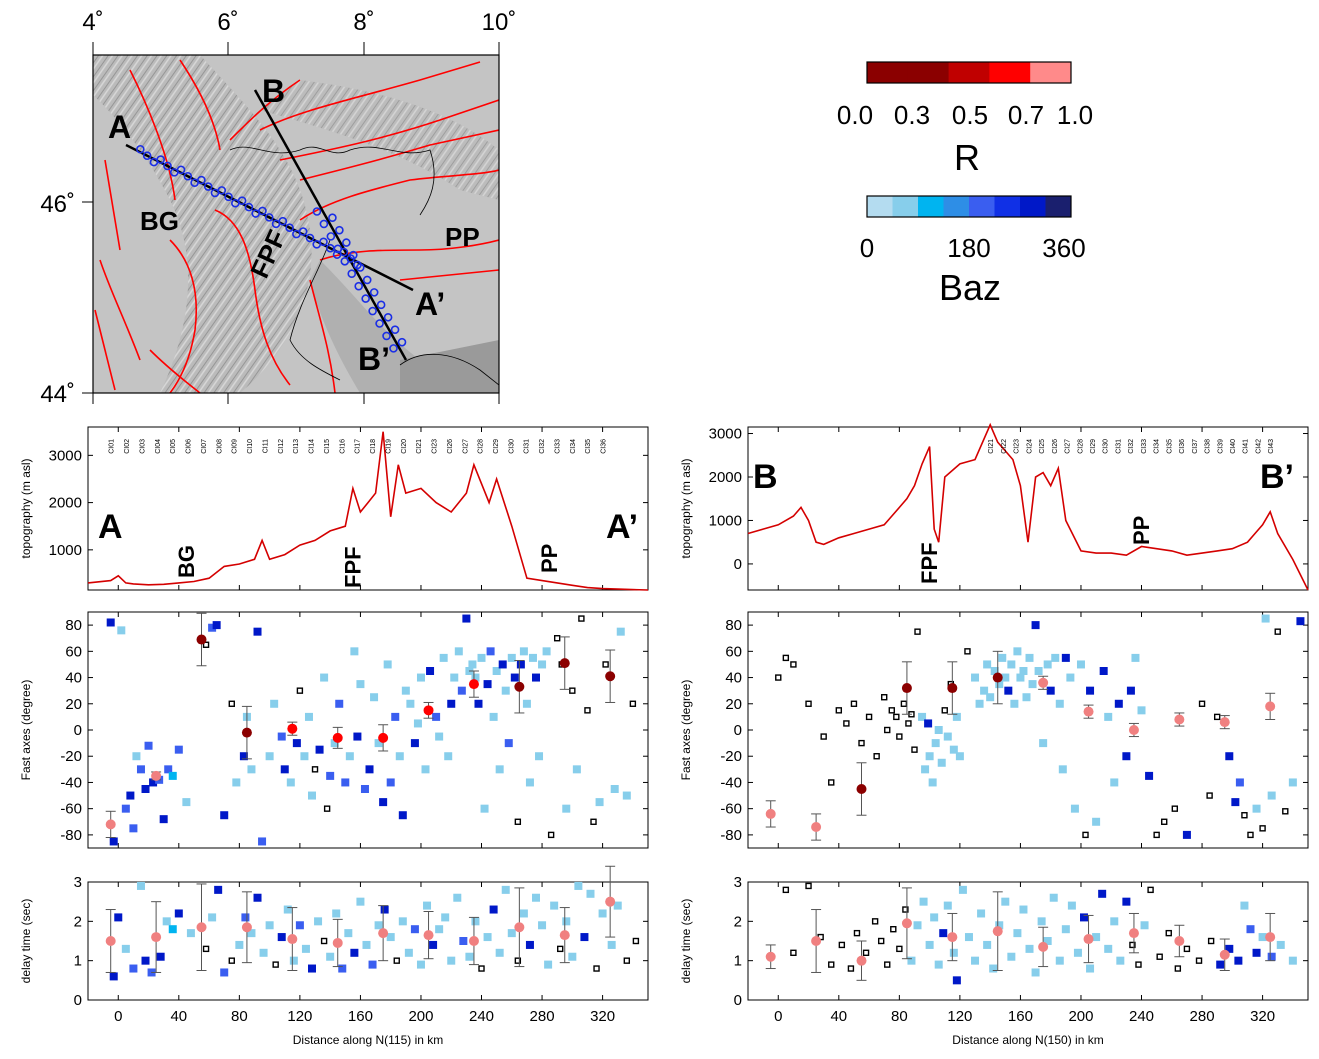  What do you see at coordinates (78, 730) in the screenshot?
I see `y-tick-label: 0` at bounding box center [78, 730].